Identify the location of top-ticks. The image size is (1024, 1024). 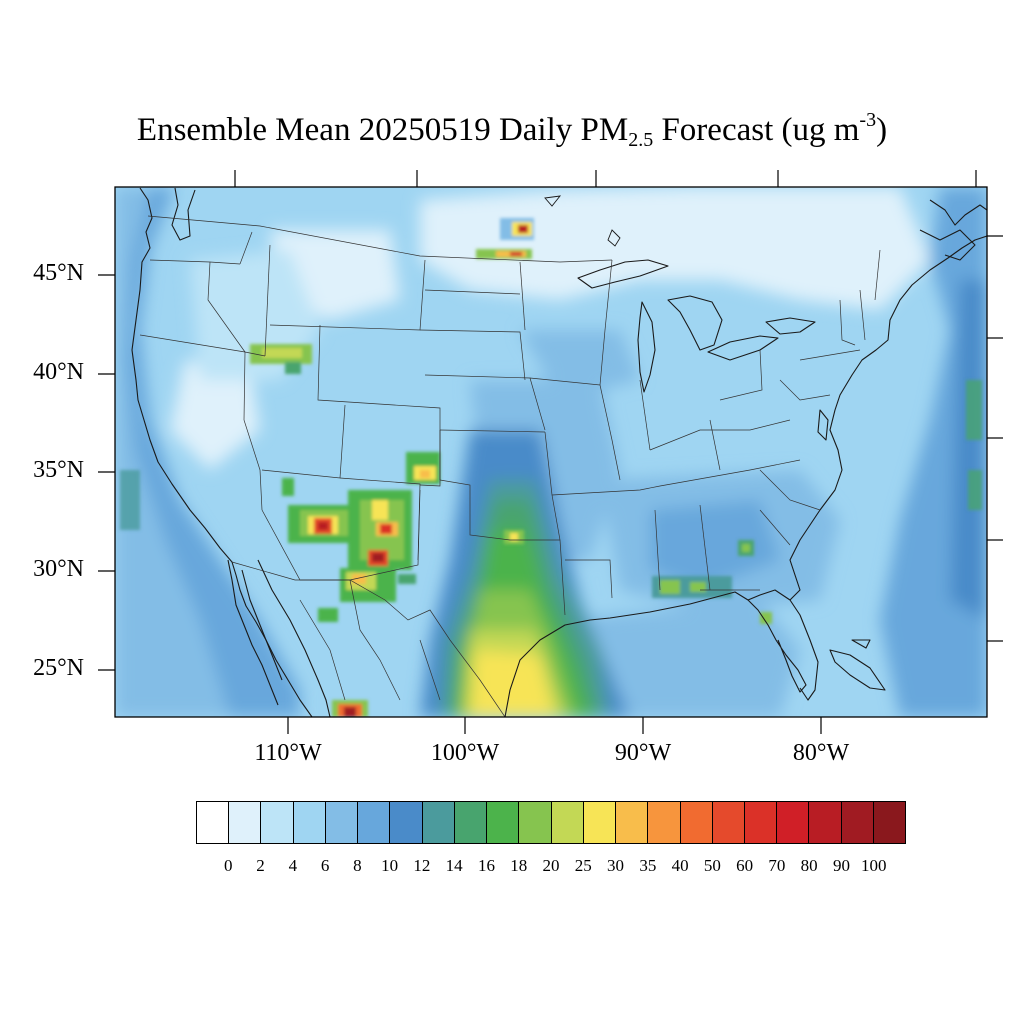
(605, 178).